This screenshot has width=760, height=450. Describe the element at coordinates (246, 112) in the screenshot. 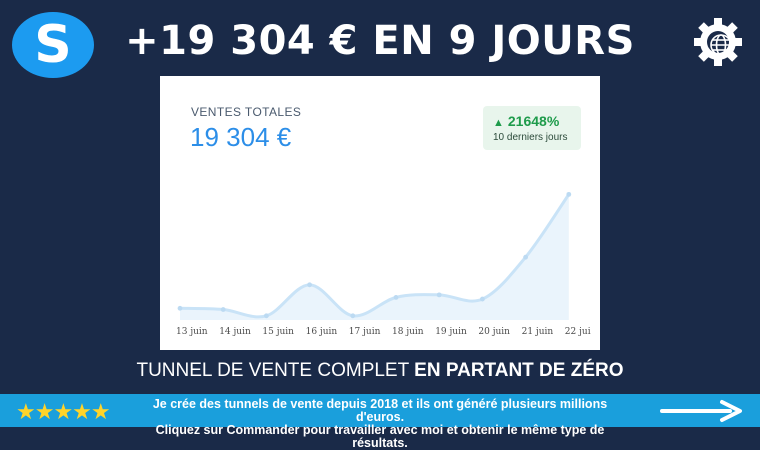

I see `total-sales-label: VENTES TOTALES` at that location.